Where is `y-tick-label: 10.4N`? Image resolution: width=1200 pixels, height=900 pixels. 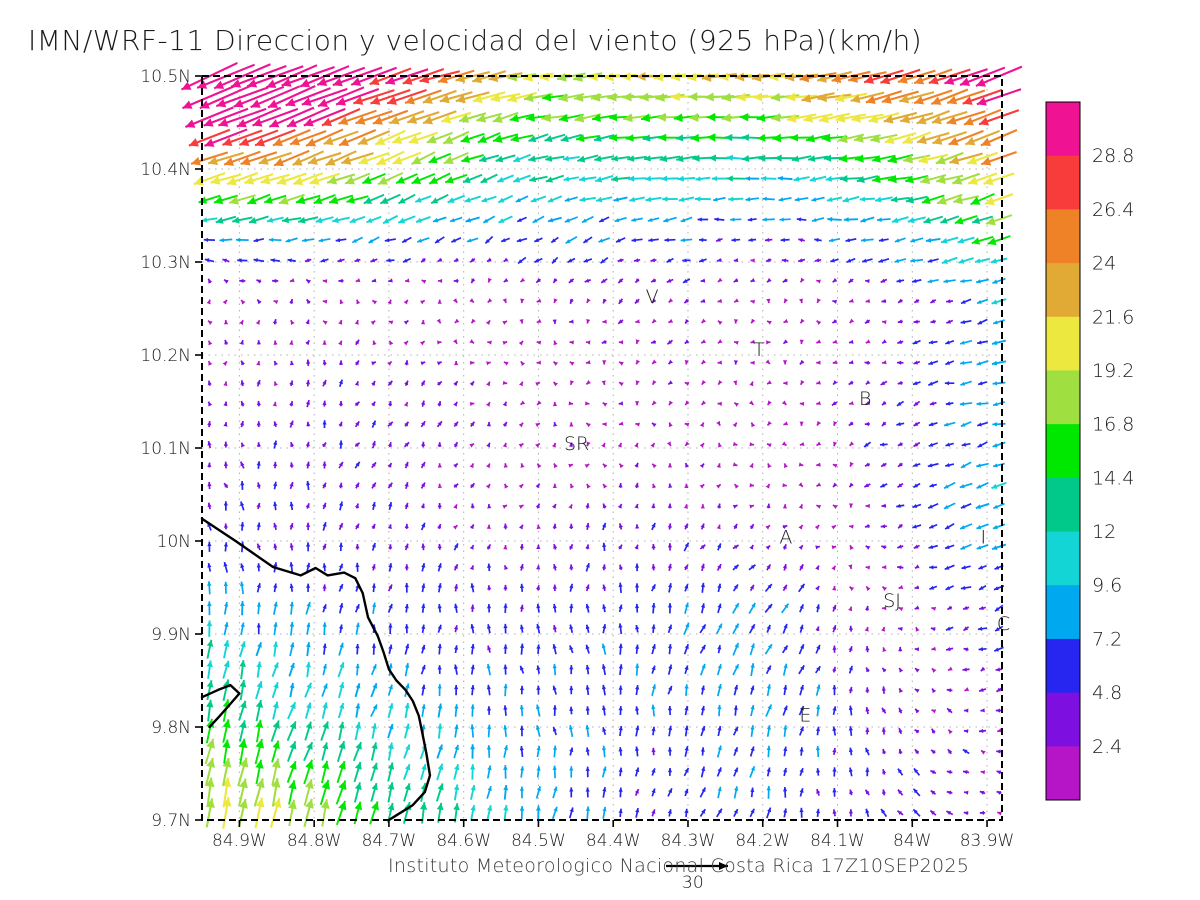 y-tick-label: 10.4N is located at coordinates (165, 170).